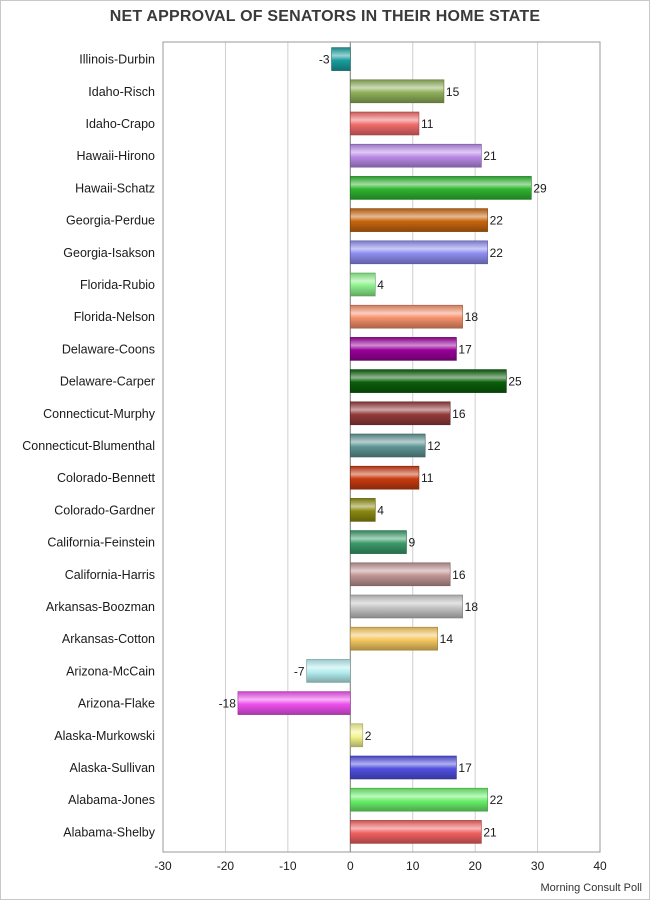  I want to click on value-label: -18, so click(228, 704).